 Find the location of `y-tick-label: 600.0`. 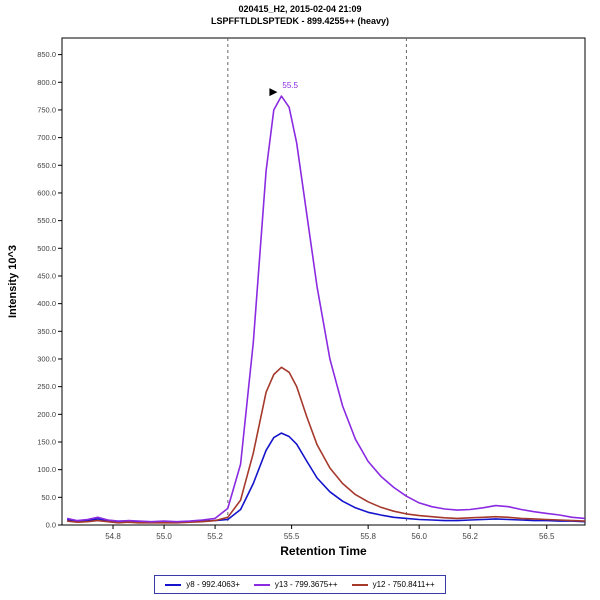

y-tick-label: 600.0 is located at coordinates (46, 192).